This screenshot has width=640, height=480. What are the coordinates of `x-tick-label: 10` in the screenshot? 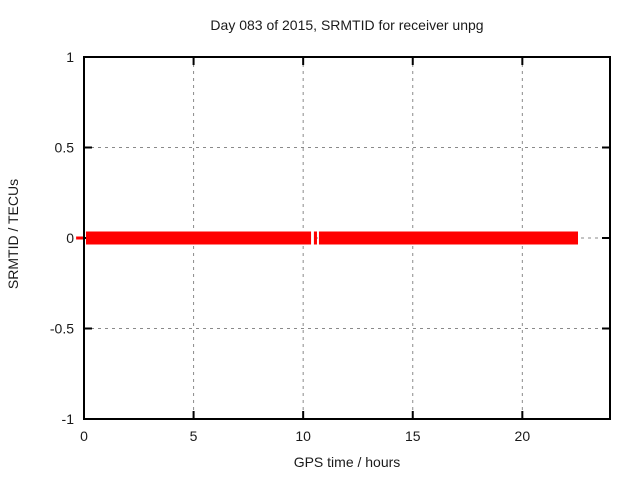 It's located at (303, 436).